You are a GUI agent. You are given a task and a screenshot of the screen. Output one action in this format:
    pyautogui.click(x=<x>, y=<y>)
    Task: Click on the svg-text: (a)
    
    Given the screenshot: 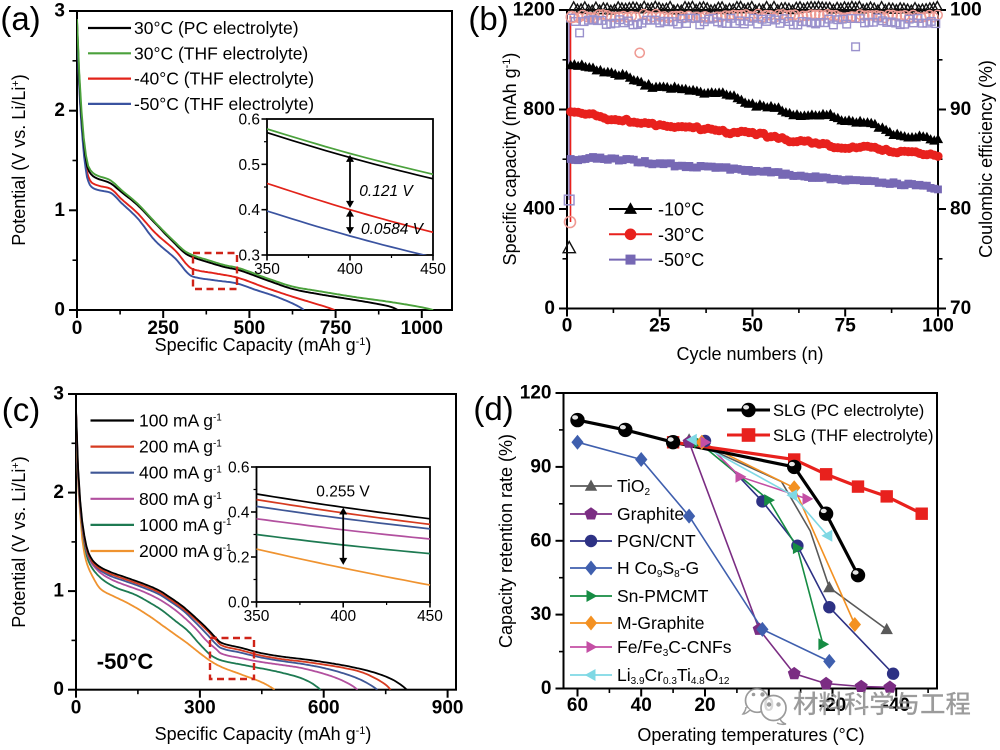 What is the action you would take?
    pyautogui.click(x=20, y=18)
    